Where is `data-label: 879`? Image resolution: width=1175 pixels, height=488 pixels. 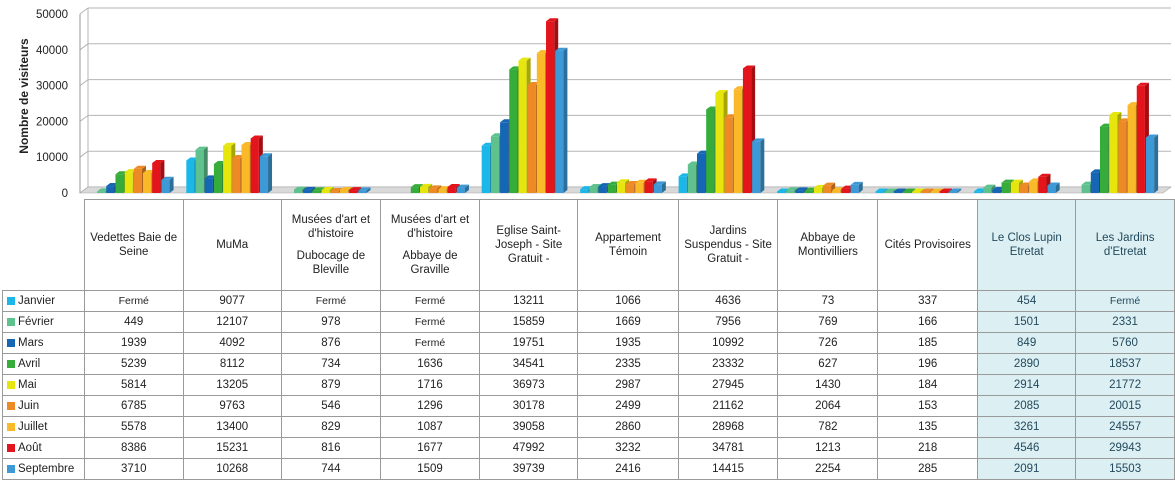
data-label: 879 is located at coordinates (331, 385).